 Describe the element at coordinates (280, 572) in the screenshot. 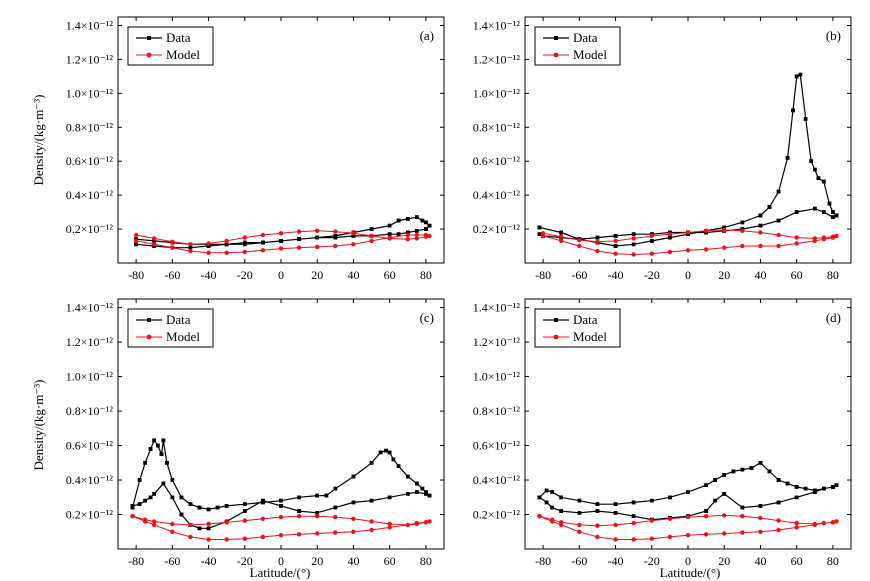

I see `x-axis-title-left: Latitude/(°)` at that location.